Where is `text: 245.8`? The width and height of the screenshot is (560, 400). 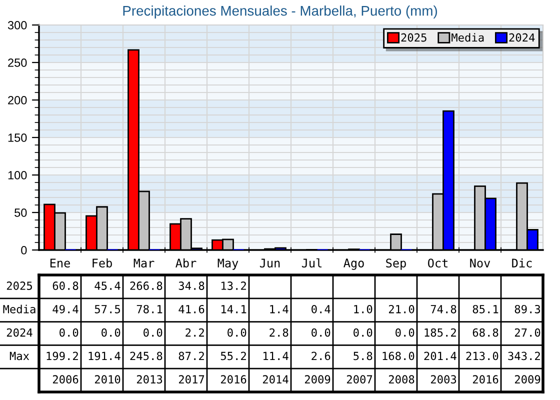 text: 245.8 is located at coordinates (146, 356).